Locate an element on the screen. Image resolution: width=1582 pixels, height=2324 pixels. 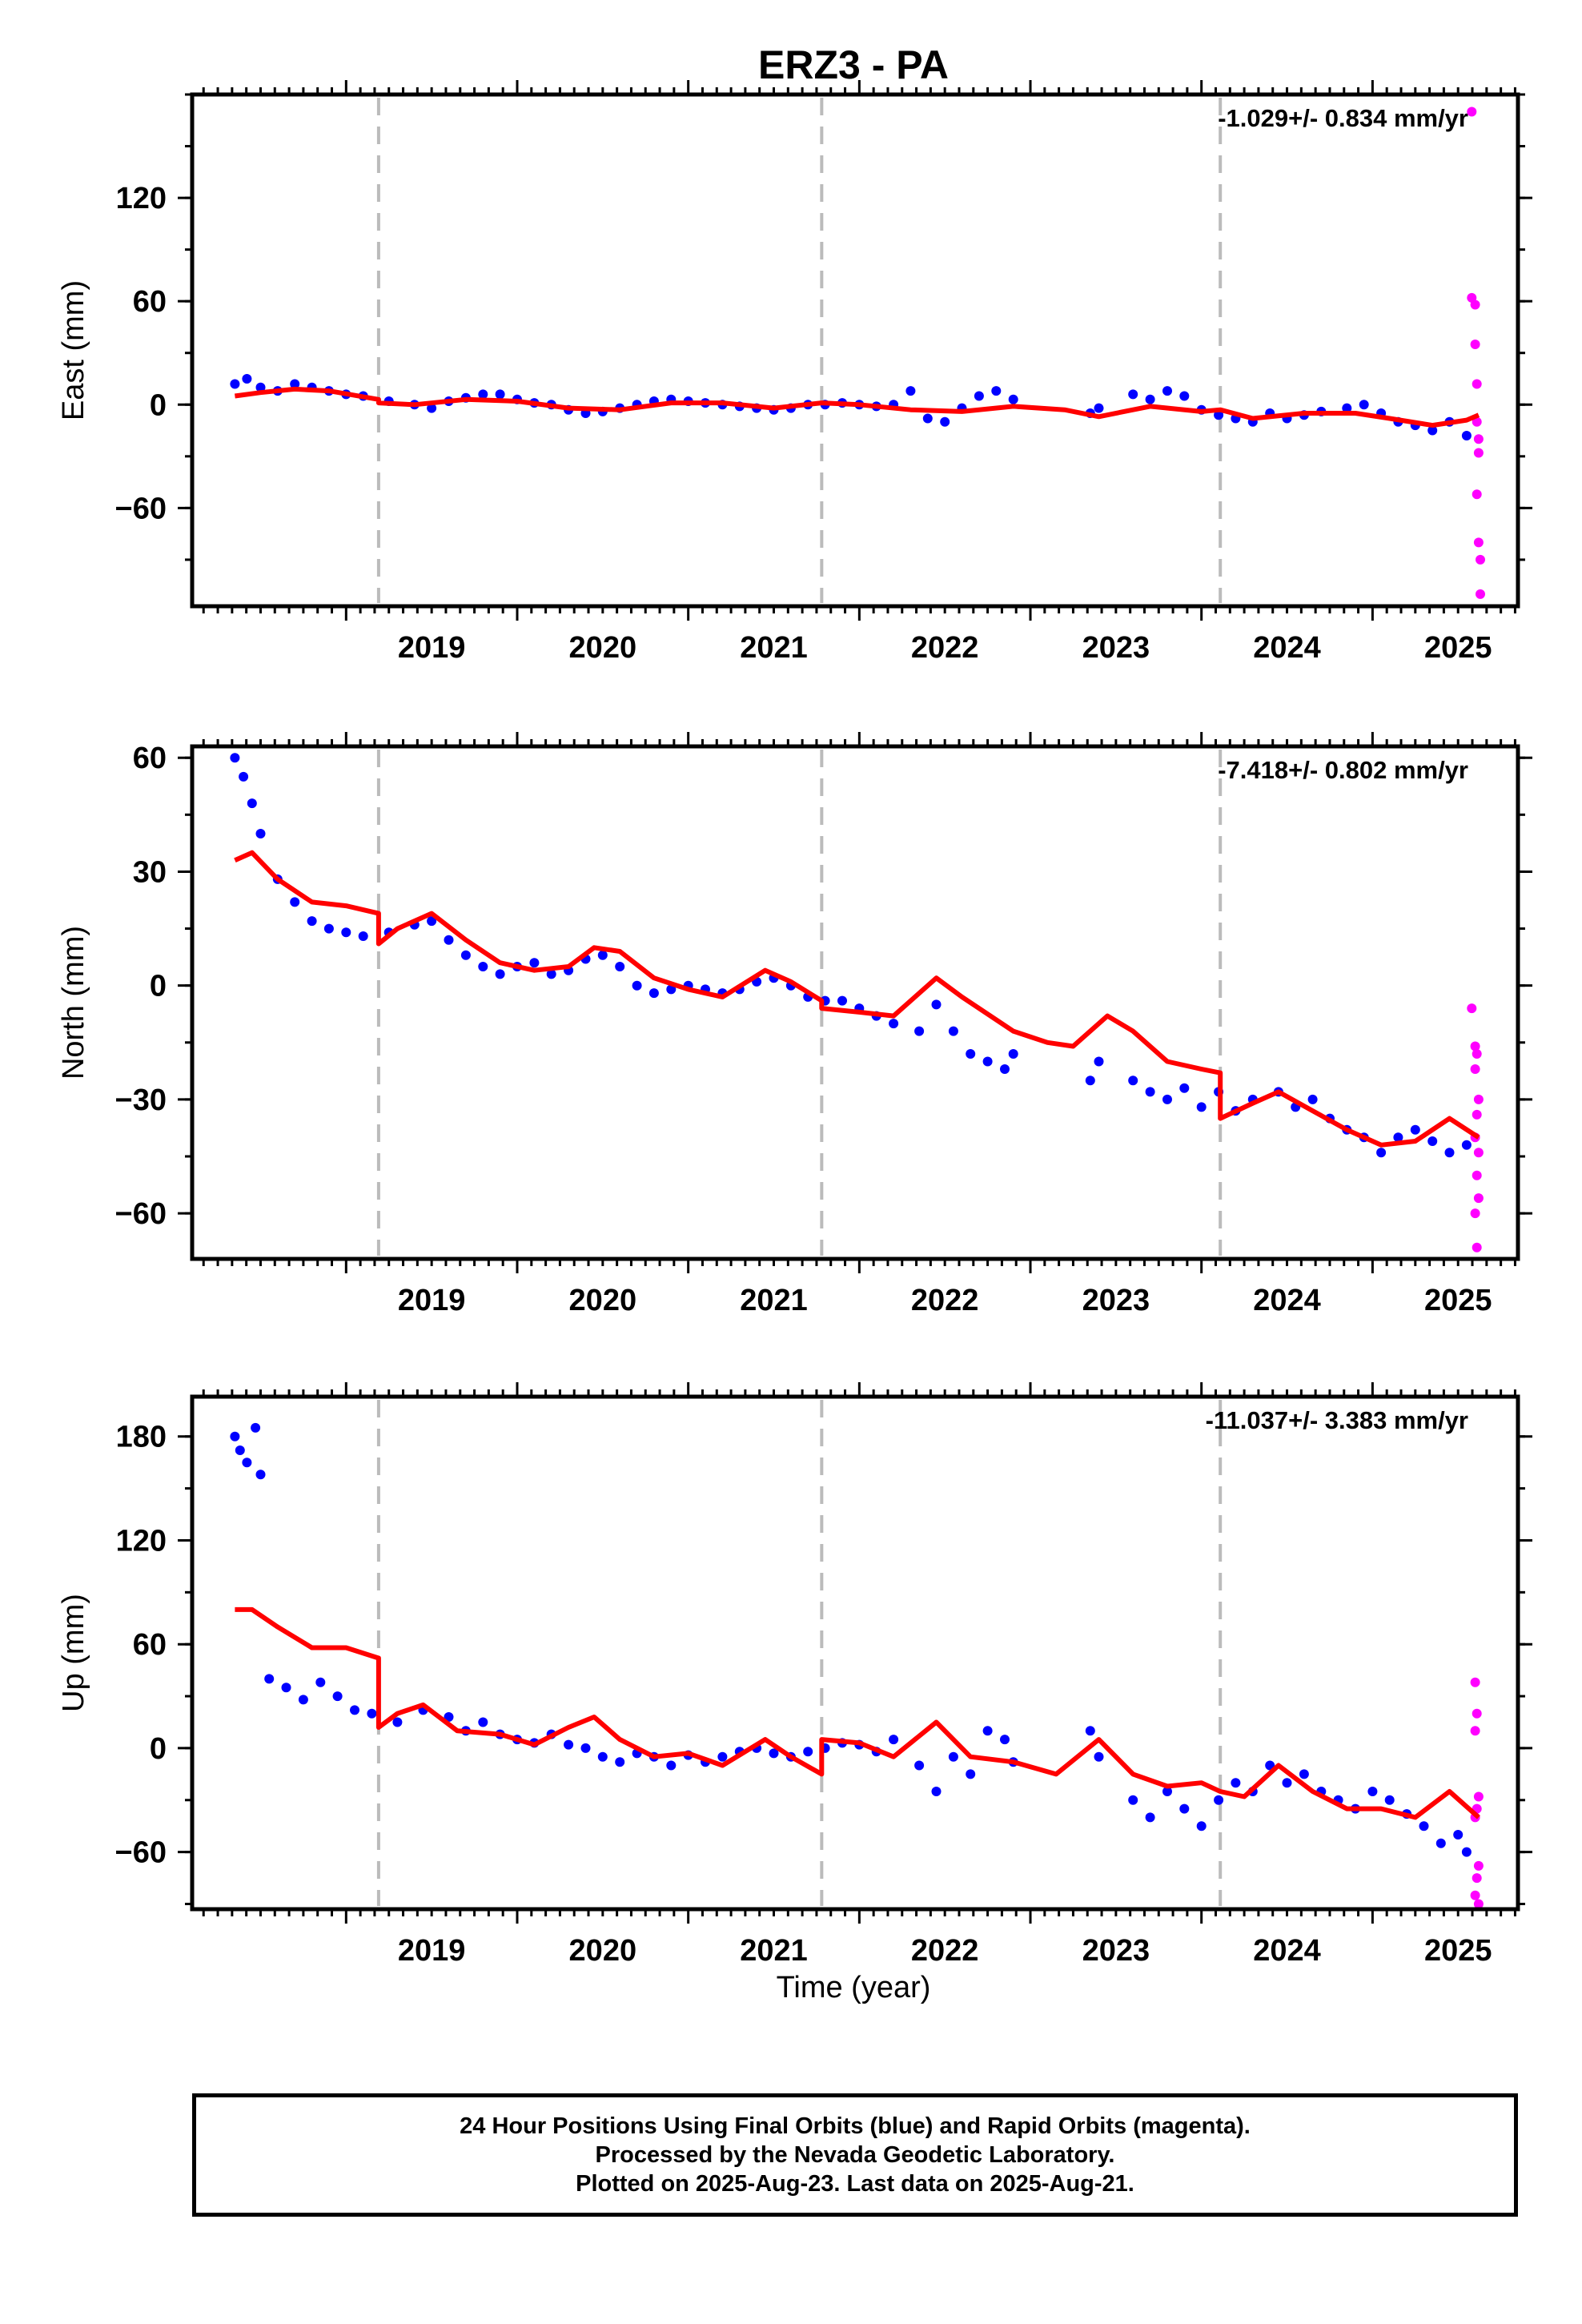
north-x-tick-label: 2020 is located at coordinates (603, 1300).